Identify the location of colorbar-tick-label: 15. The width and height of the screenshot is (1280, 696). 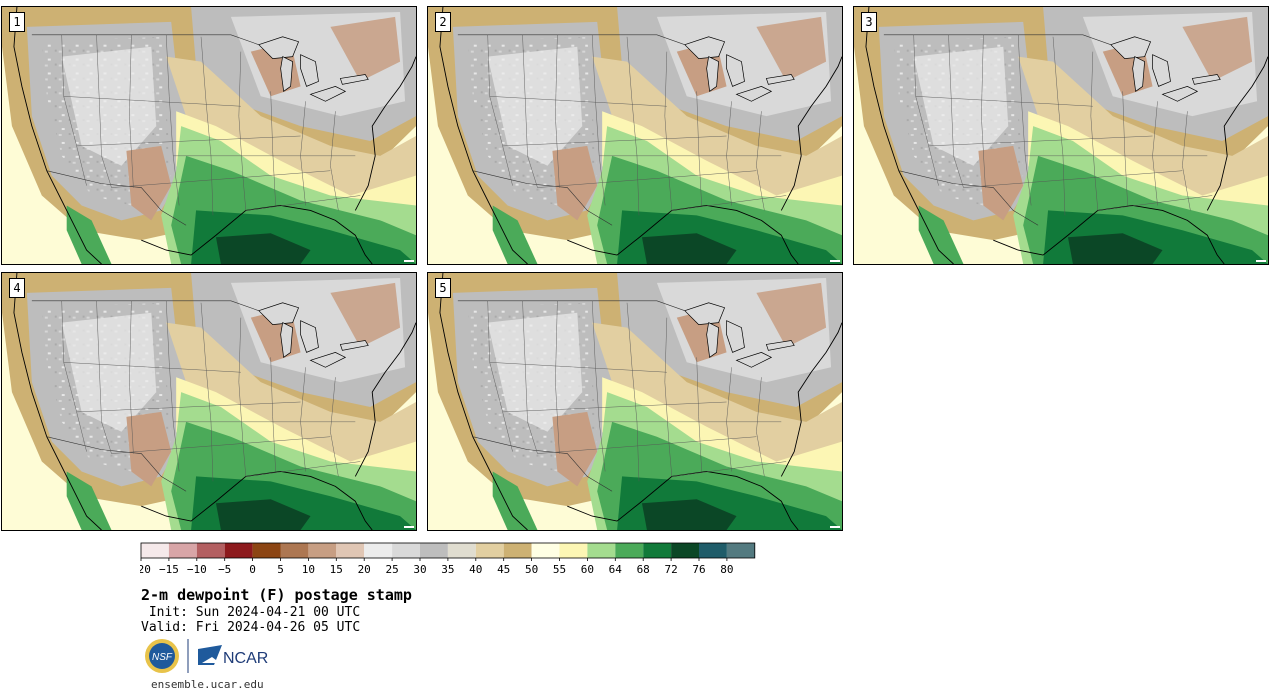
(336, 569).